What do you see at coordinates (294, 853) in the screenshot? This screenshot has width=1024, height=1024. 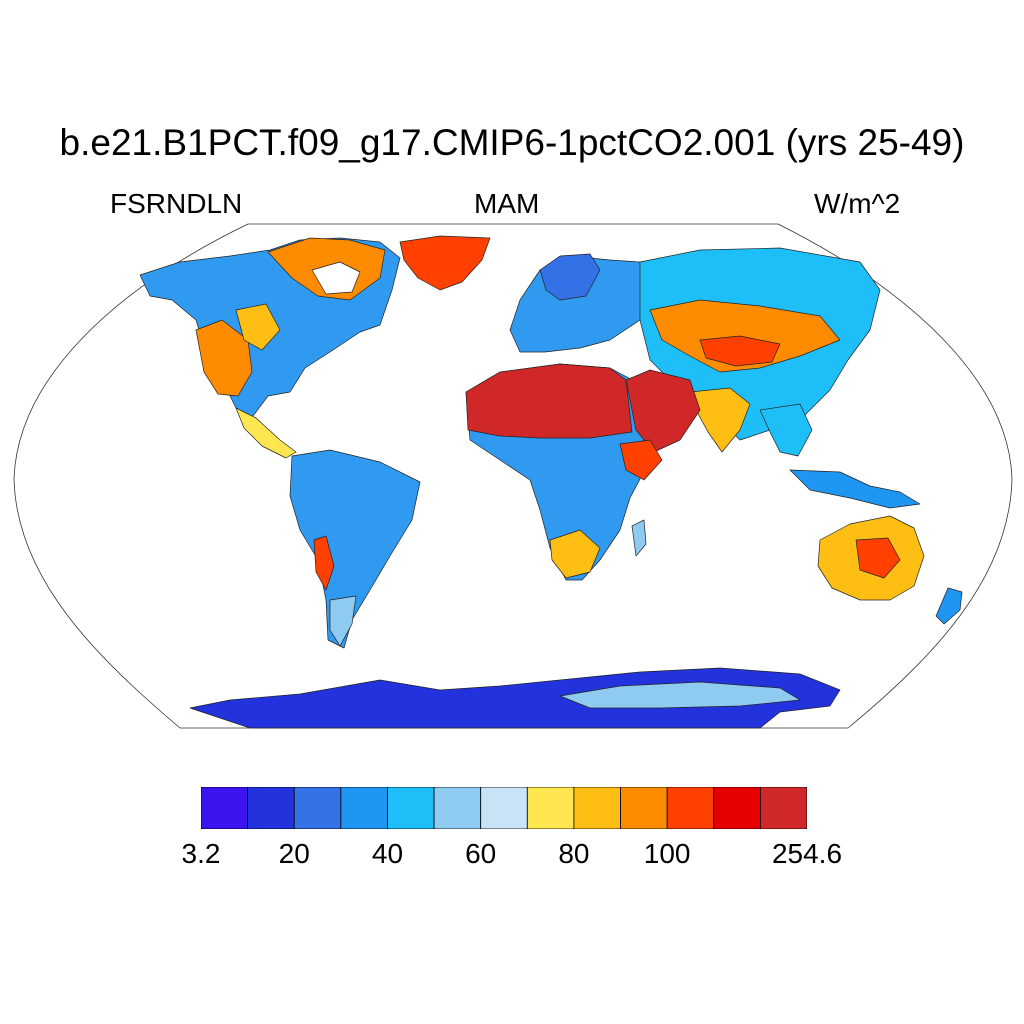 I see `colorbar-tick-label: 20` at bounding box center [294, 853].